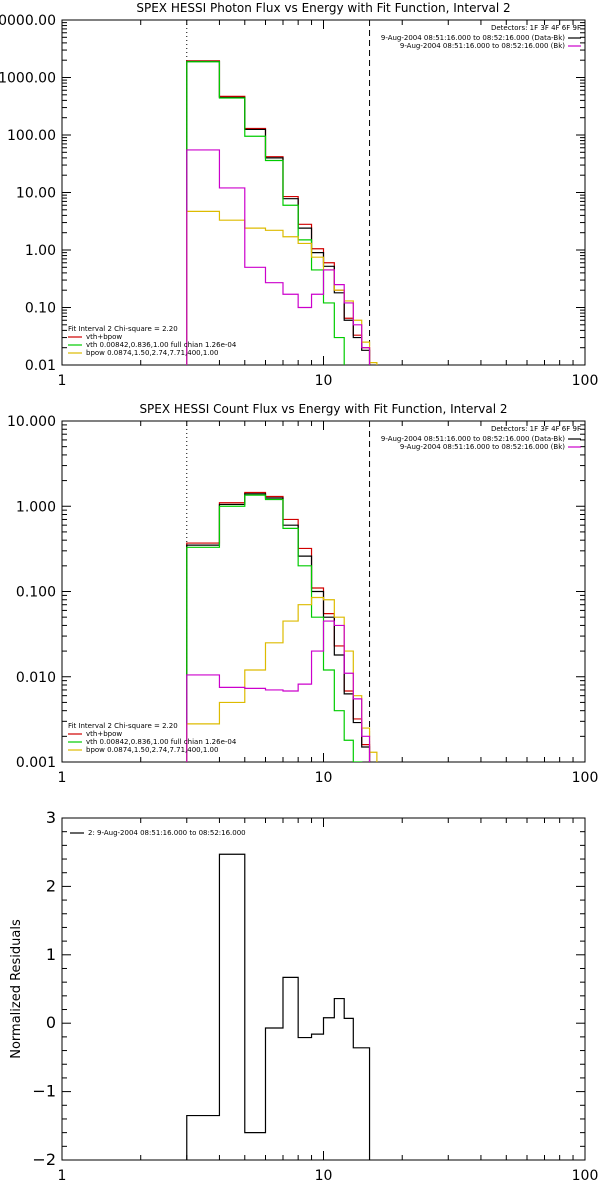  Describe the element at coordinates (36, 507) in the screenshot. I see `y-tick-label: 1.000` at that location.